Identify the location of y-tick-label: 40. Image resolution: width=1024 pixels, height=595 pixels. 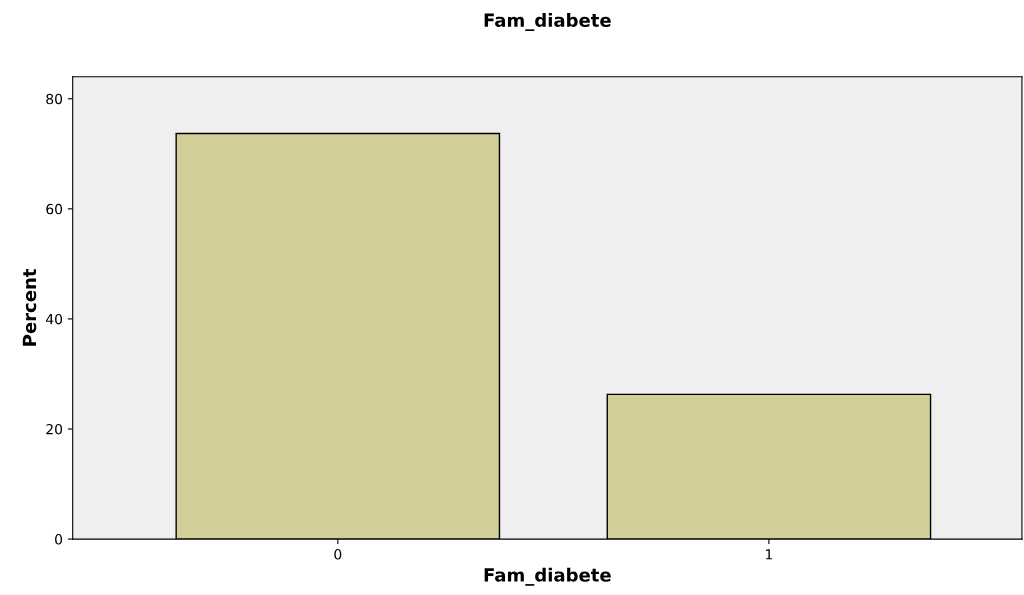
(54, 319).